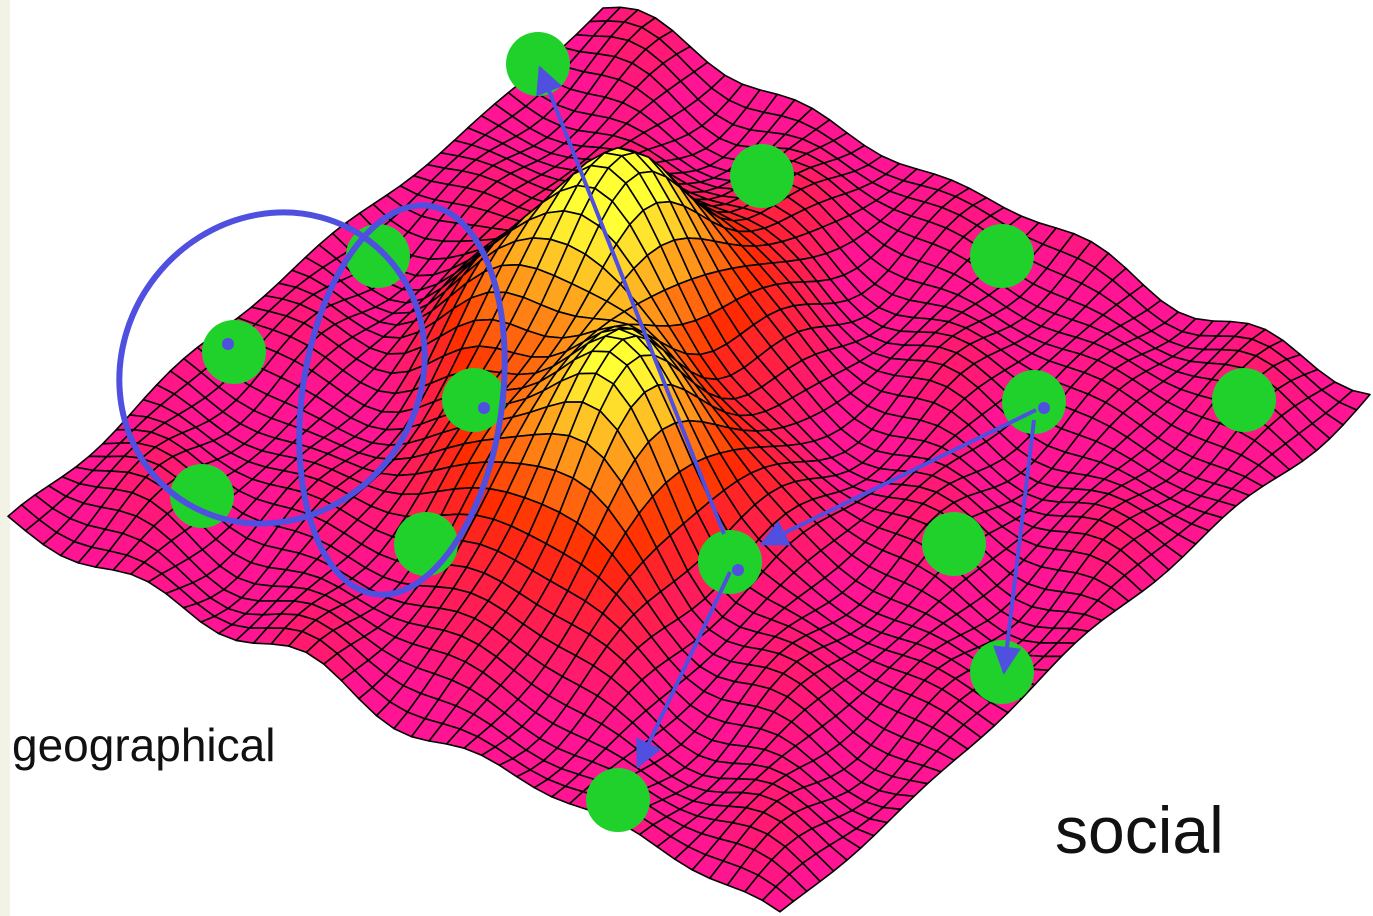  Describe the element at coordinates (5, 458) in the screenshot. I see `slide-left-edge` at that location.